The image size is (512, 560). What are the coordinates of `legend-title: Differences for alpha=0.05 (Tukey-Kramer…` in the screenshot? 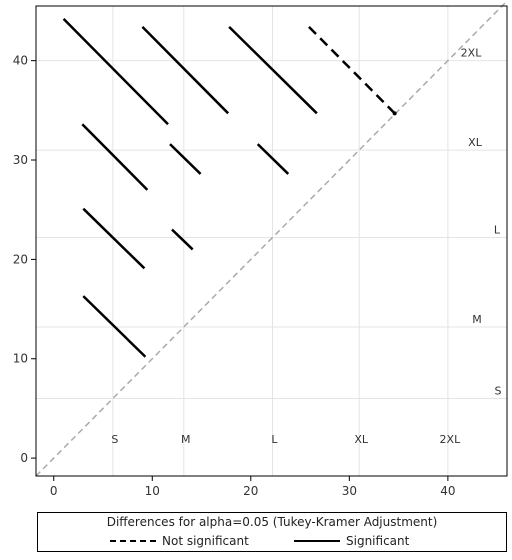 It's located at (272, 522).